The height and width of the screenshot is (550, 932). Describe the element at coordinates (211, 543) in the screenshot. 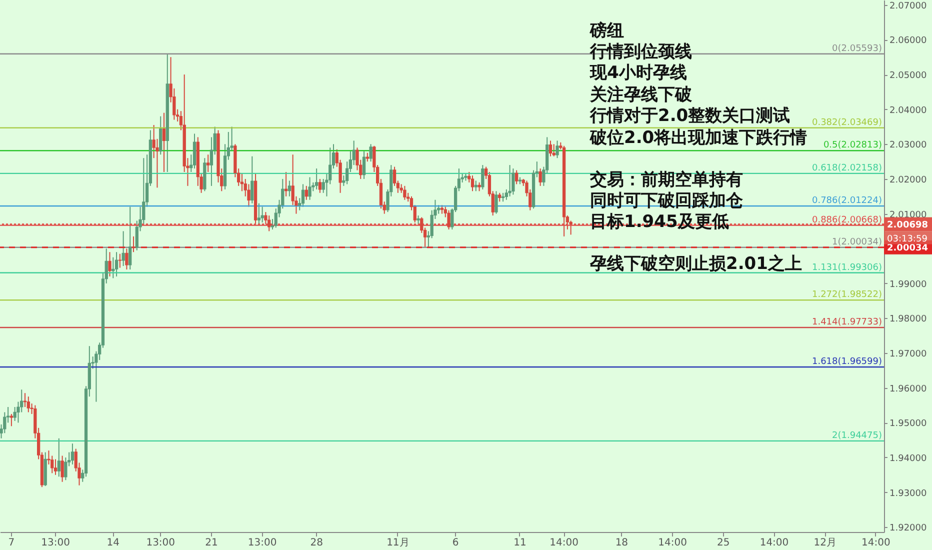

I see `x-tick-label: 21` at that location.